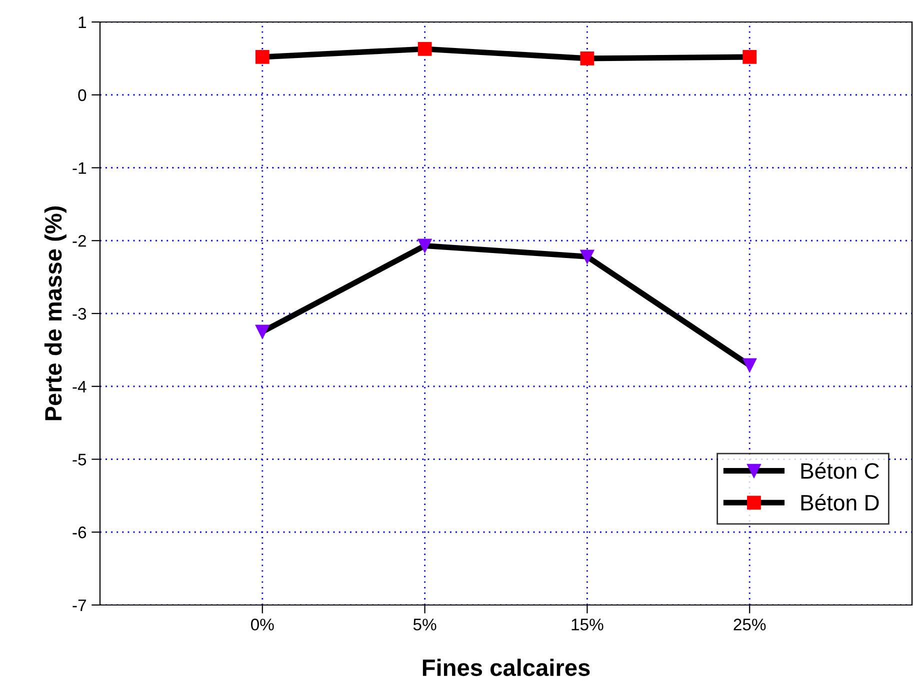 The width and height of the screenshot is (913, 693). Describe the element at coordinates (262, 624) in the screenshot. I see `x-tick-label: 0%` at that location.